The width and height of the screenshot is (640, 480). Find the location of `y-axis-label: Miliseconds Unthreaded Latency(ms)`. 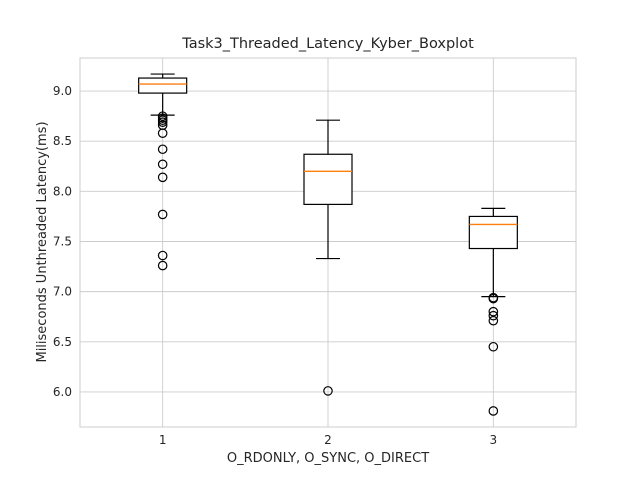

y-axis-label: Miliseconds Unthreaded Latency(ms) is located at coordinates (42, 241).